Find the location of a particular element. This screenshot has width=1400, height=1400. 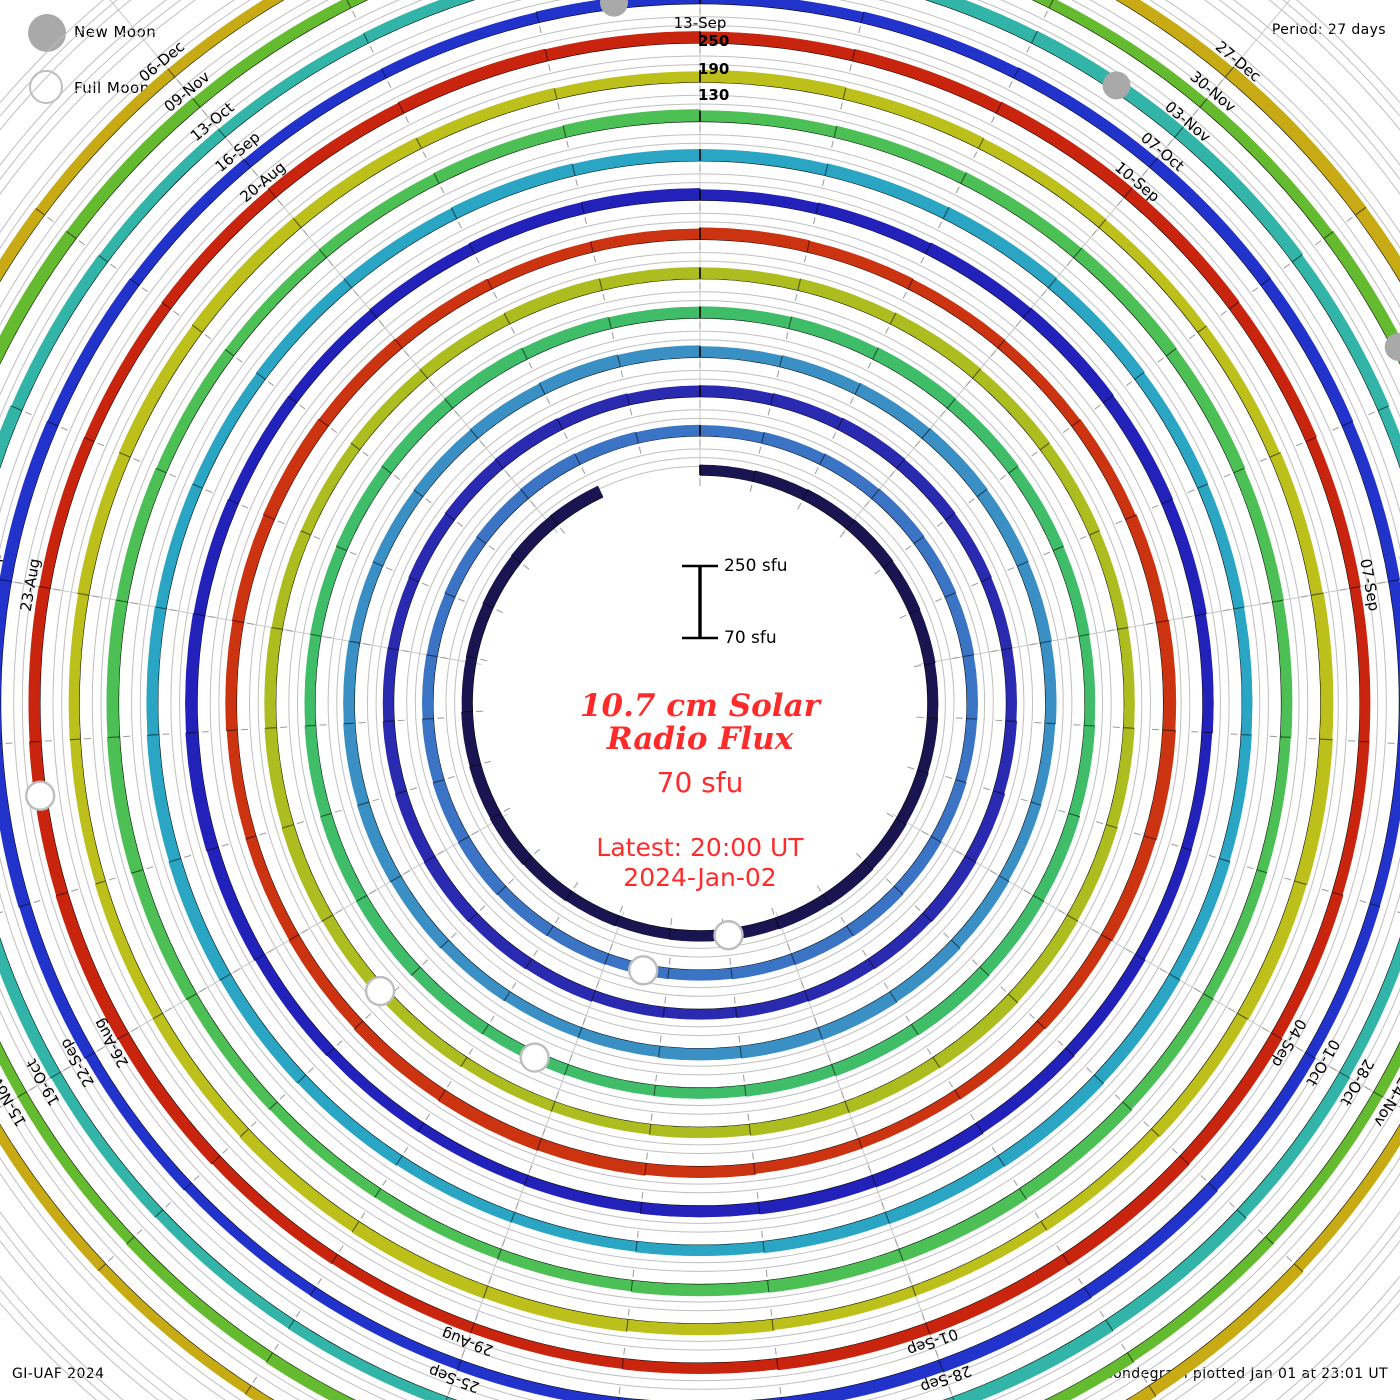

radial-tick-250: 250 is located at coordinates (714, 41).